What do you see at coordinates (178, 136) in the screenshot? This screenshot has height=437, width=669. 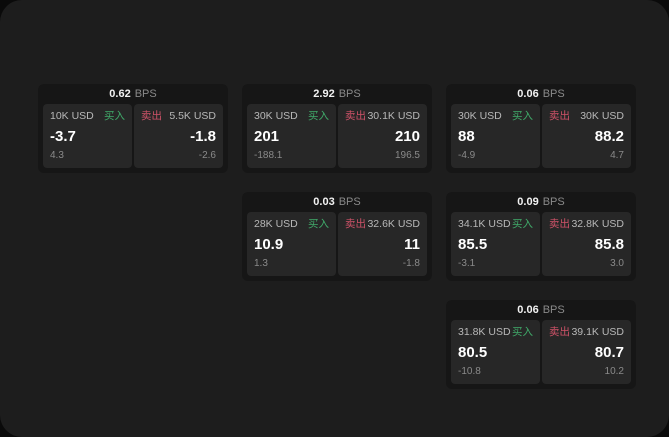 I see `sell-quote-panel: 卖出 5.5K USD -1.8 -2.6` at bounding box center [178, 136].